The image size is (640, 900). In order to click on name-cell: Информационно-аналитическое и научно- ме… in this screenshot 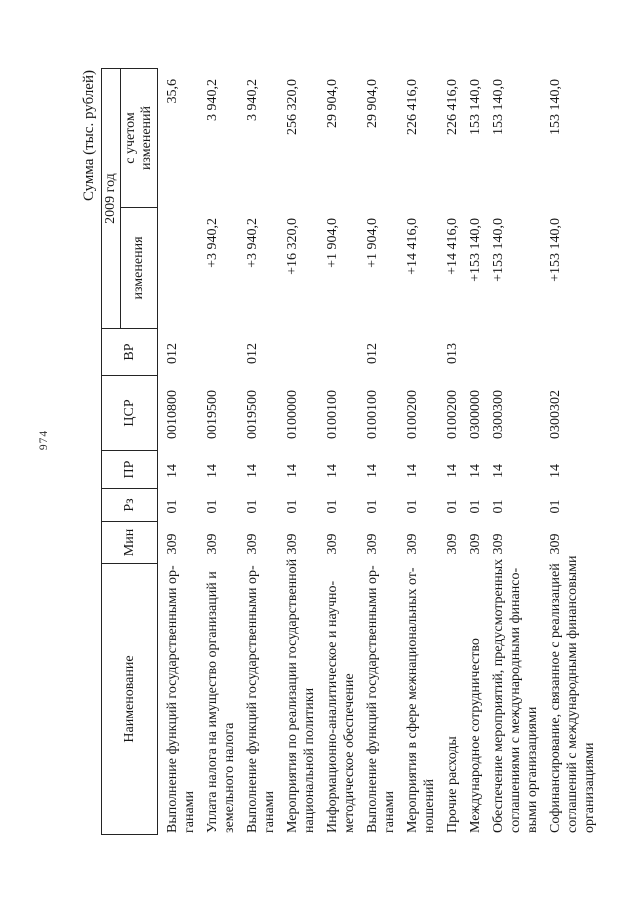, I will do `click(341, 706)`.